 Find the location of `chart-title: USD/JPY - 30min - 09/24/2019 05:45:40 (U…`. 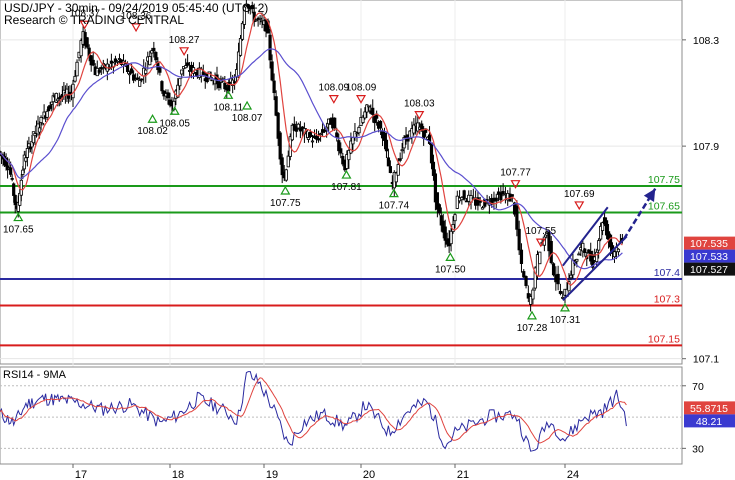

chart-title: USD/JPY - 30min - 09/24/2019 05:45:40 (U… is located at coordinates (136, 8).